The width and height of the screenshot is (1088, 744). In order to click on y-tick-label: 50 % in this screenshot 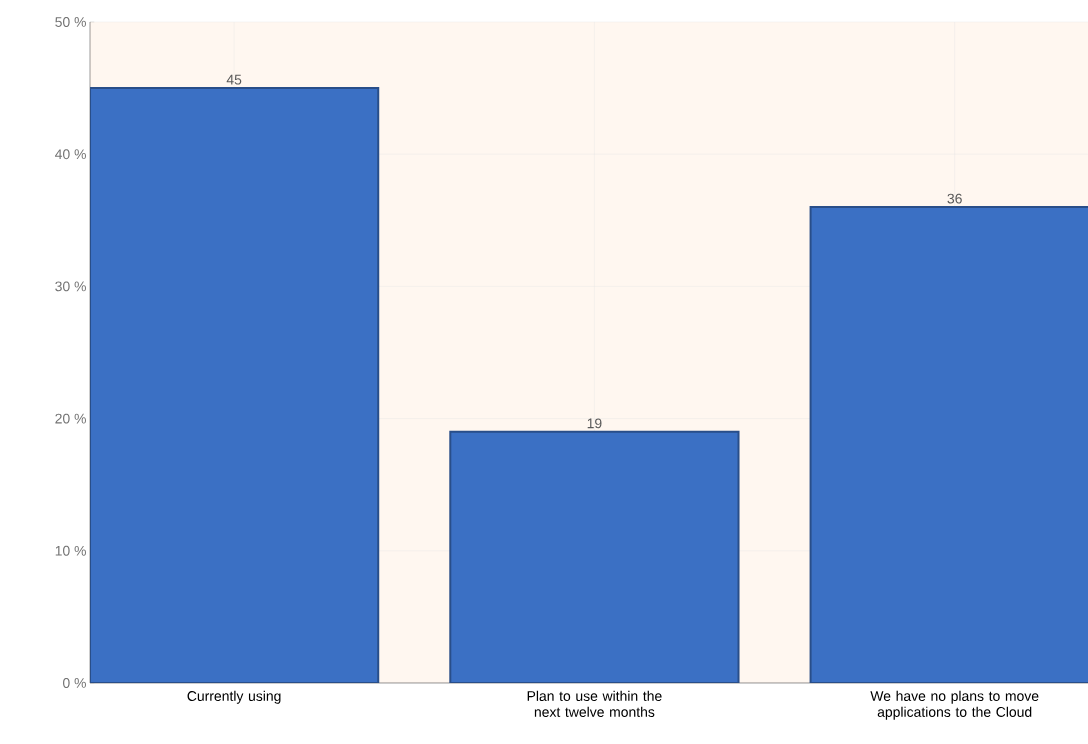, I will do `click(70, 22)`.